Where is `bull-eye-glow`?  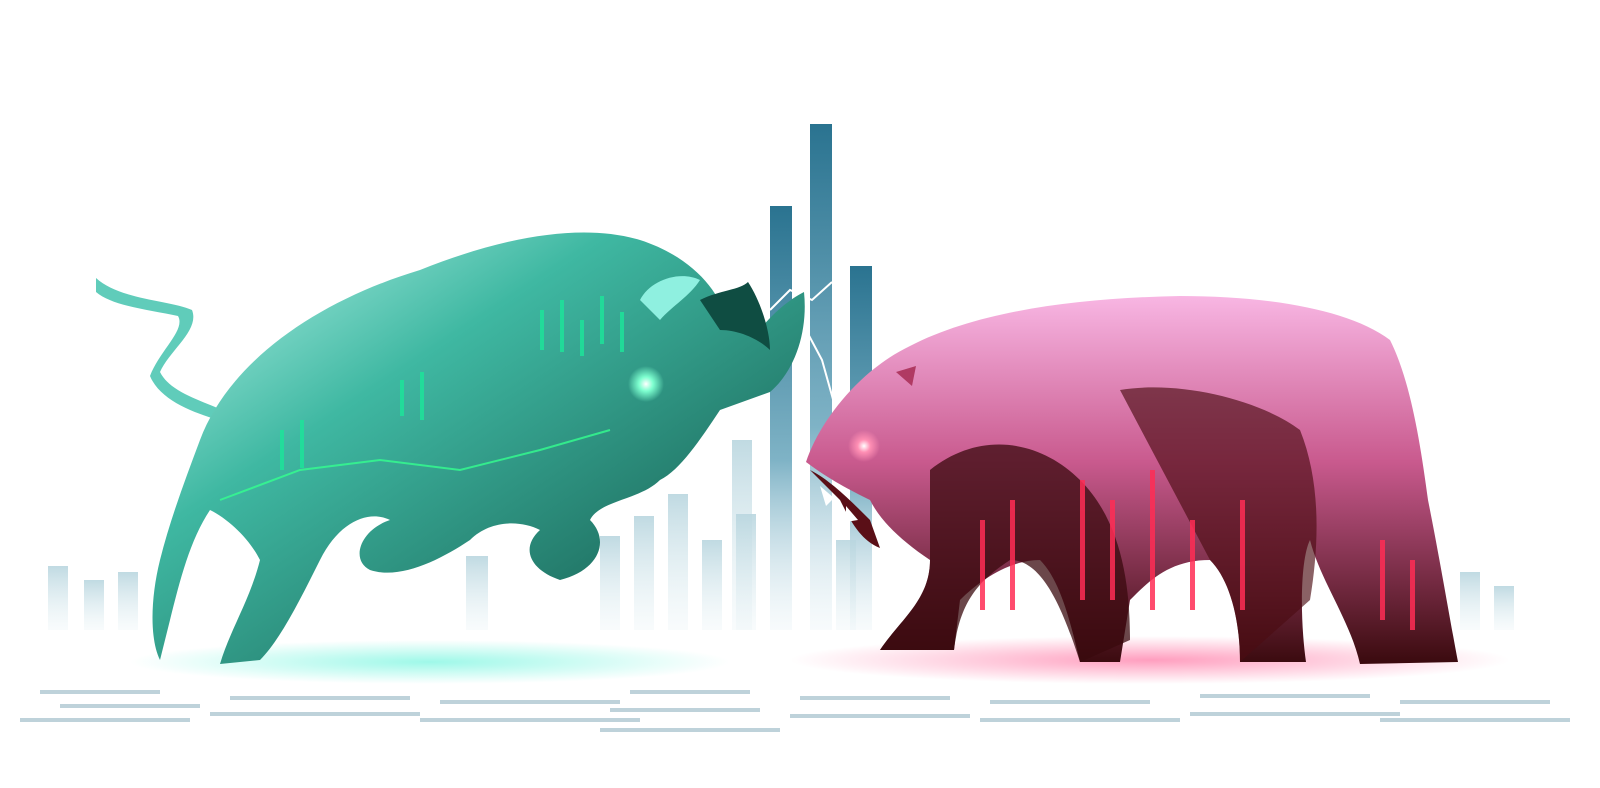
bull-eye-glow is located at coordinates (646, 384).